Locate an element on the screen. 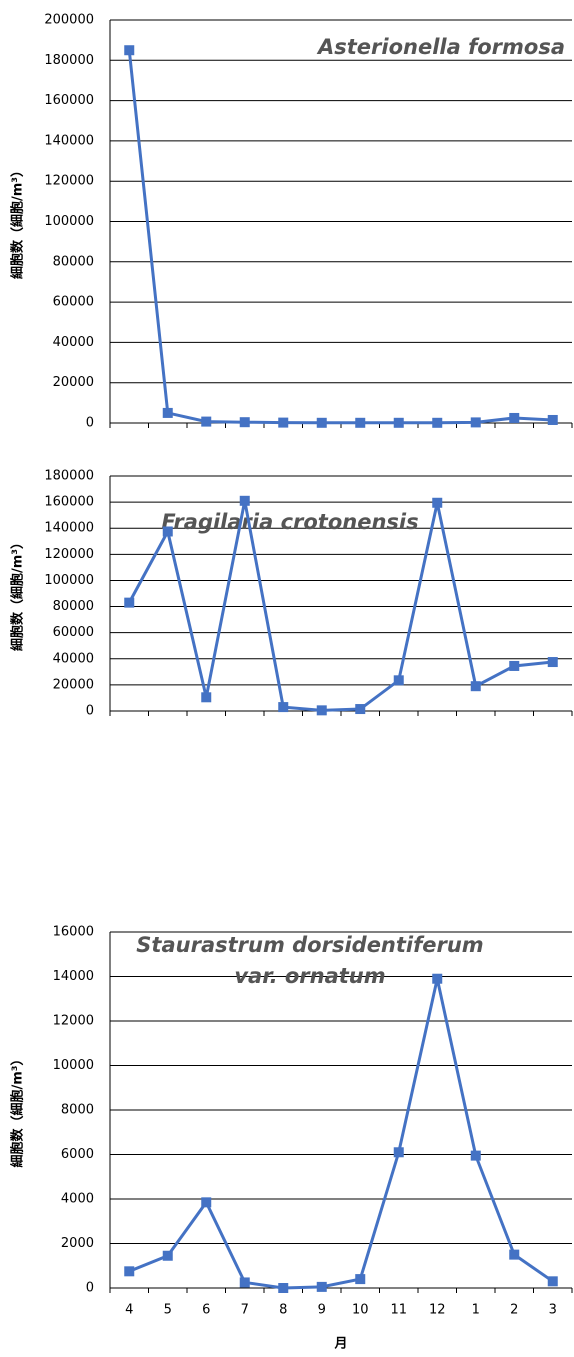 The width and height of the screenshot is (574, 1357). chart-title: Asterionella formosa is located at coordinates (440, 47).